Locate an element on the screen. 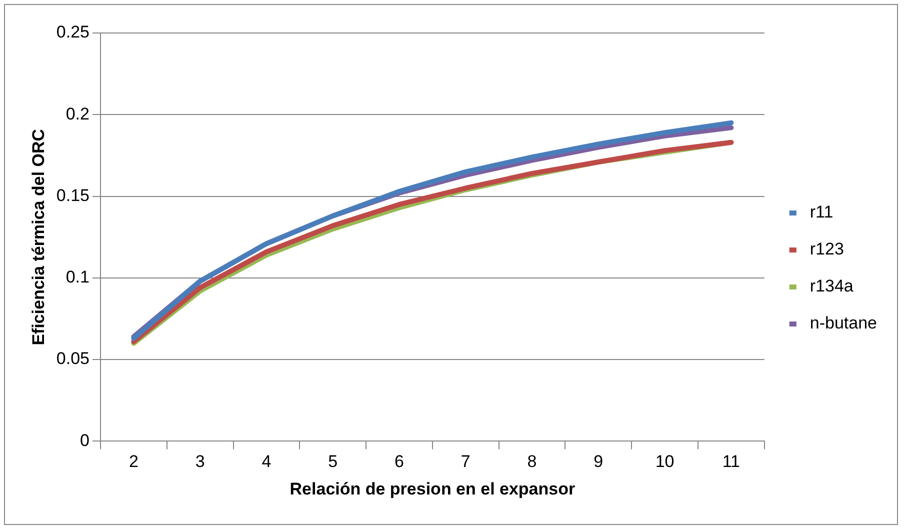 The image size is (904, 531). x-tick-label: 6 is located at coordinates (399, 462).